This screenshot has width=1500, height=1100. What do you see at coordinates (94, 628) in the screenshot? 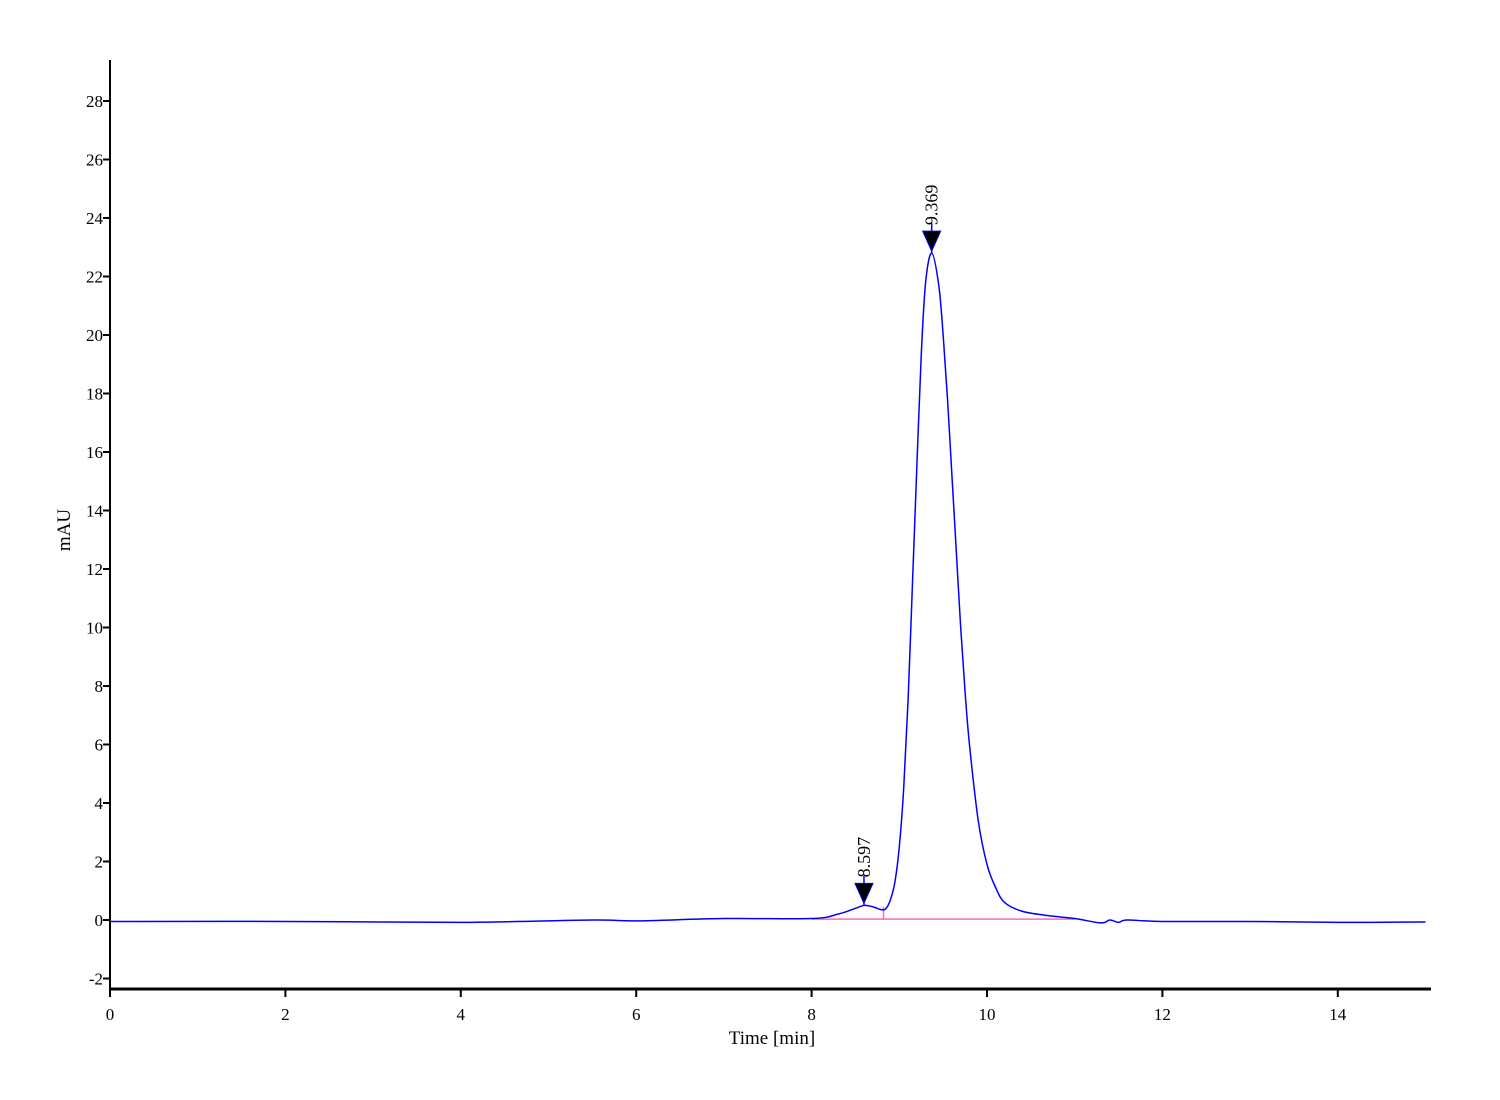
I see `y-tick-label: 10` at bounding box center [94, 628].